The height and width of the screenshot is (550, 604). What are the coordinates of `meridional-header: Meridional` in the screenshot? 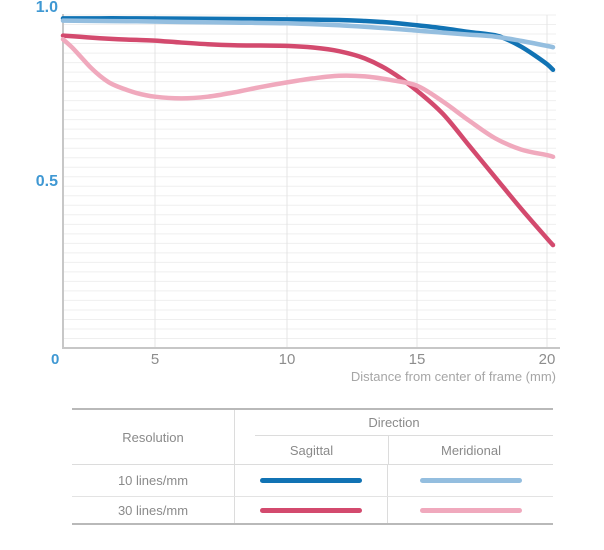 It's located at (470, 450).